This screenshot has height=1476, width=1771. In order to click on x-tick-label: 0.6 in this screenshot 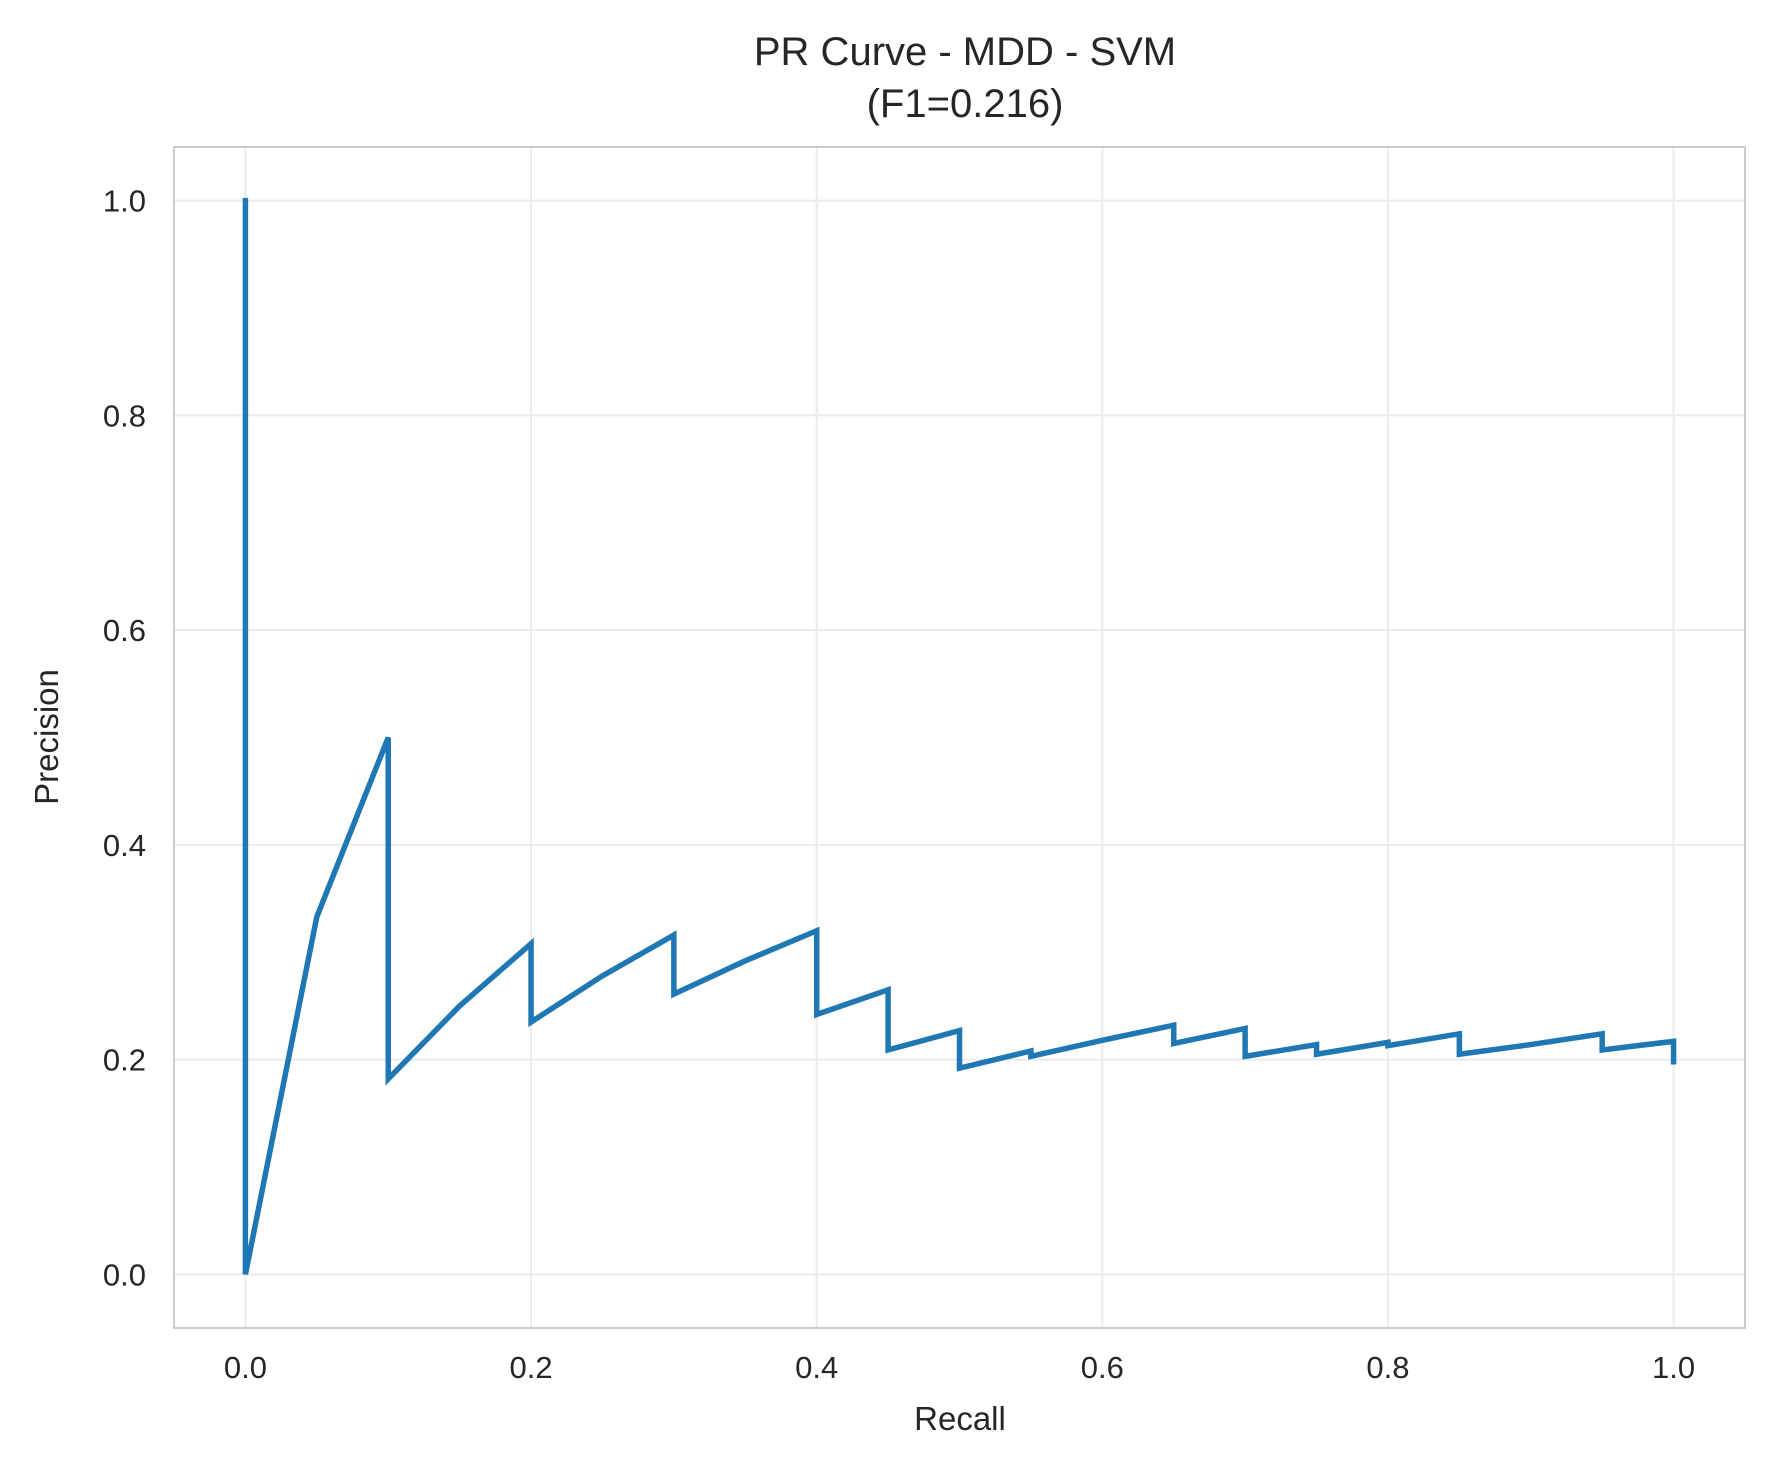, I will do `click(1102, 1367)`.